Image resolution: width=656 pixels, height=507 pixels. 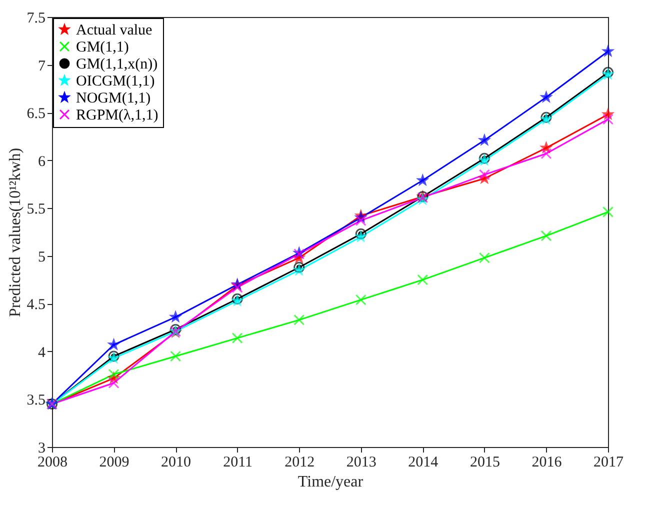 What do you see at coordinates (36, 400) in the screenshot?
I see `y-tick-label: 3.5` at bounding box center [36, 400].